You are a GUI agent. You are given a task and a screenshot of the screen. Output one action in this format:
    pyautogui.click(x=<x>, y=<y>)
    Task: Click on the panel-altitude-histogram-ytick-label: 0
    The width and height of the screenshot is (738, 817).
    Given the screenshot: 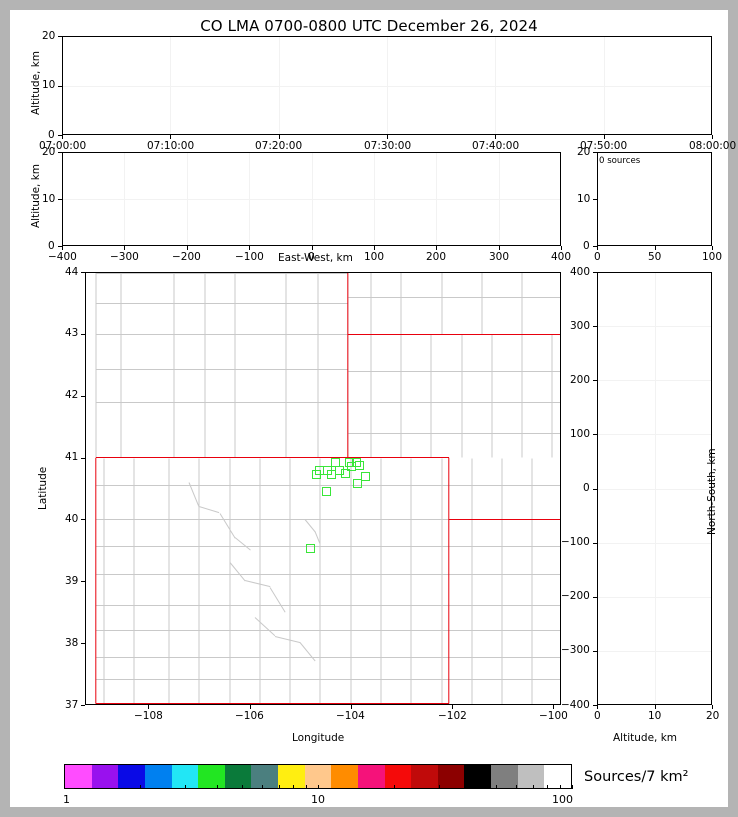 What is the action you would take?
    pyautogui.click(x=586, y=246)
    